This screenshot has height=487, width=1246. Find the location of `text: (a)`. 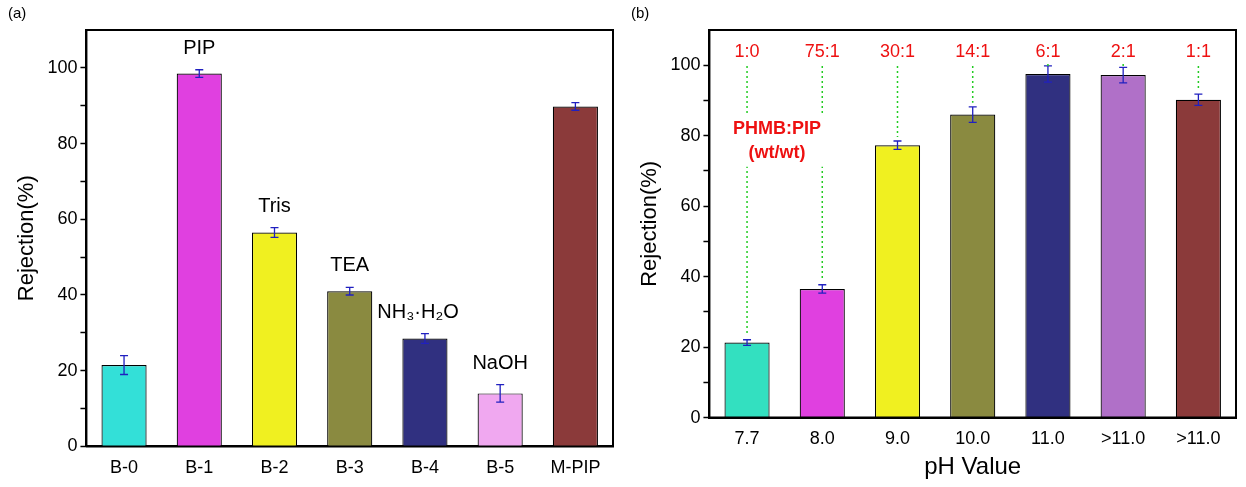

text: (a) is located at coordinates (17, 12).